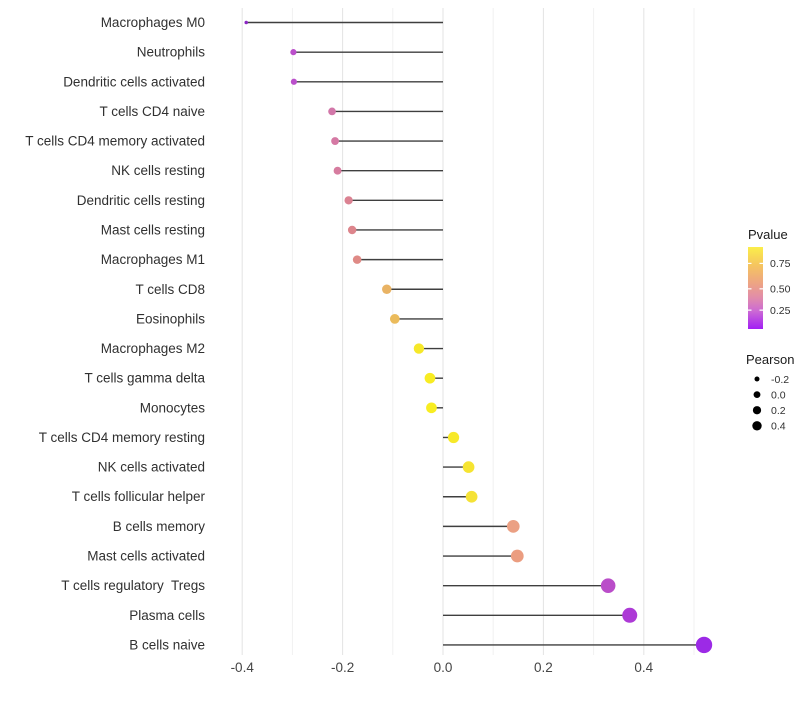  Describe the element at coordinates (171, 52) in the screenshot. I see `y-axis-label: Neutrophils` at that location.